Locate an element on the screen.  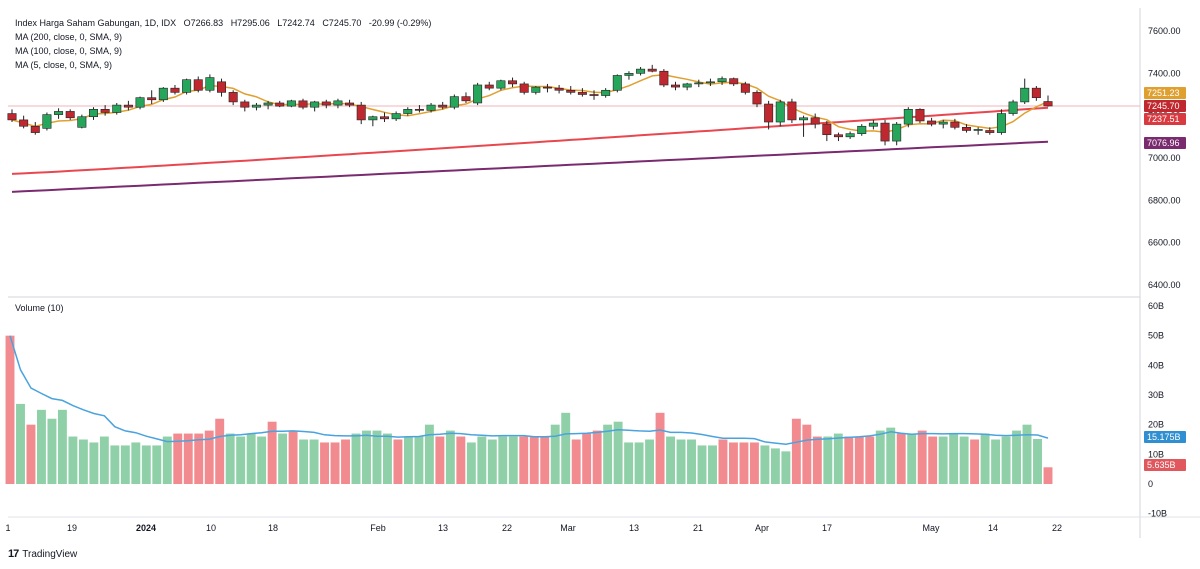
ma100-badge-text: 7237.51 is located at coordinates (1163, 119).